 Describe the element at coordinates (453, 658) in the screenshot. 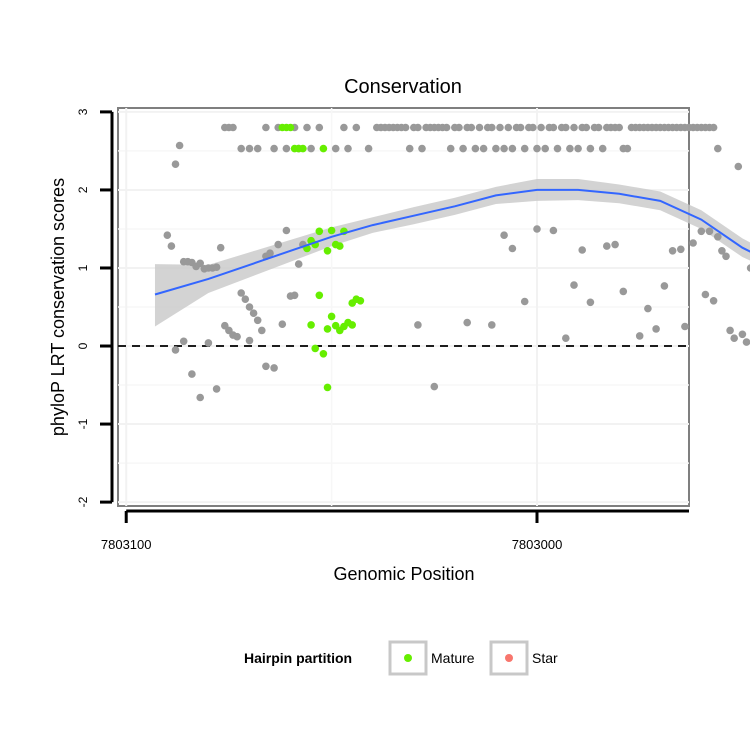

I see `legend-label-mature: Mature` at that location.